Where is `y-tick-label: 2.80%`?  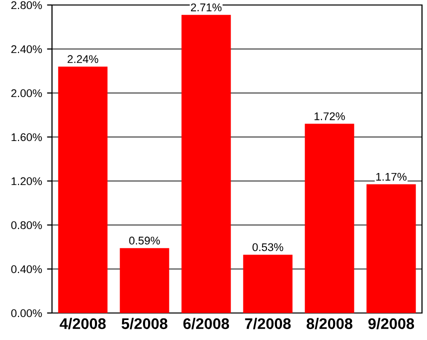 y-tick-label: 2.80% is located at coordinates (26, 5).